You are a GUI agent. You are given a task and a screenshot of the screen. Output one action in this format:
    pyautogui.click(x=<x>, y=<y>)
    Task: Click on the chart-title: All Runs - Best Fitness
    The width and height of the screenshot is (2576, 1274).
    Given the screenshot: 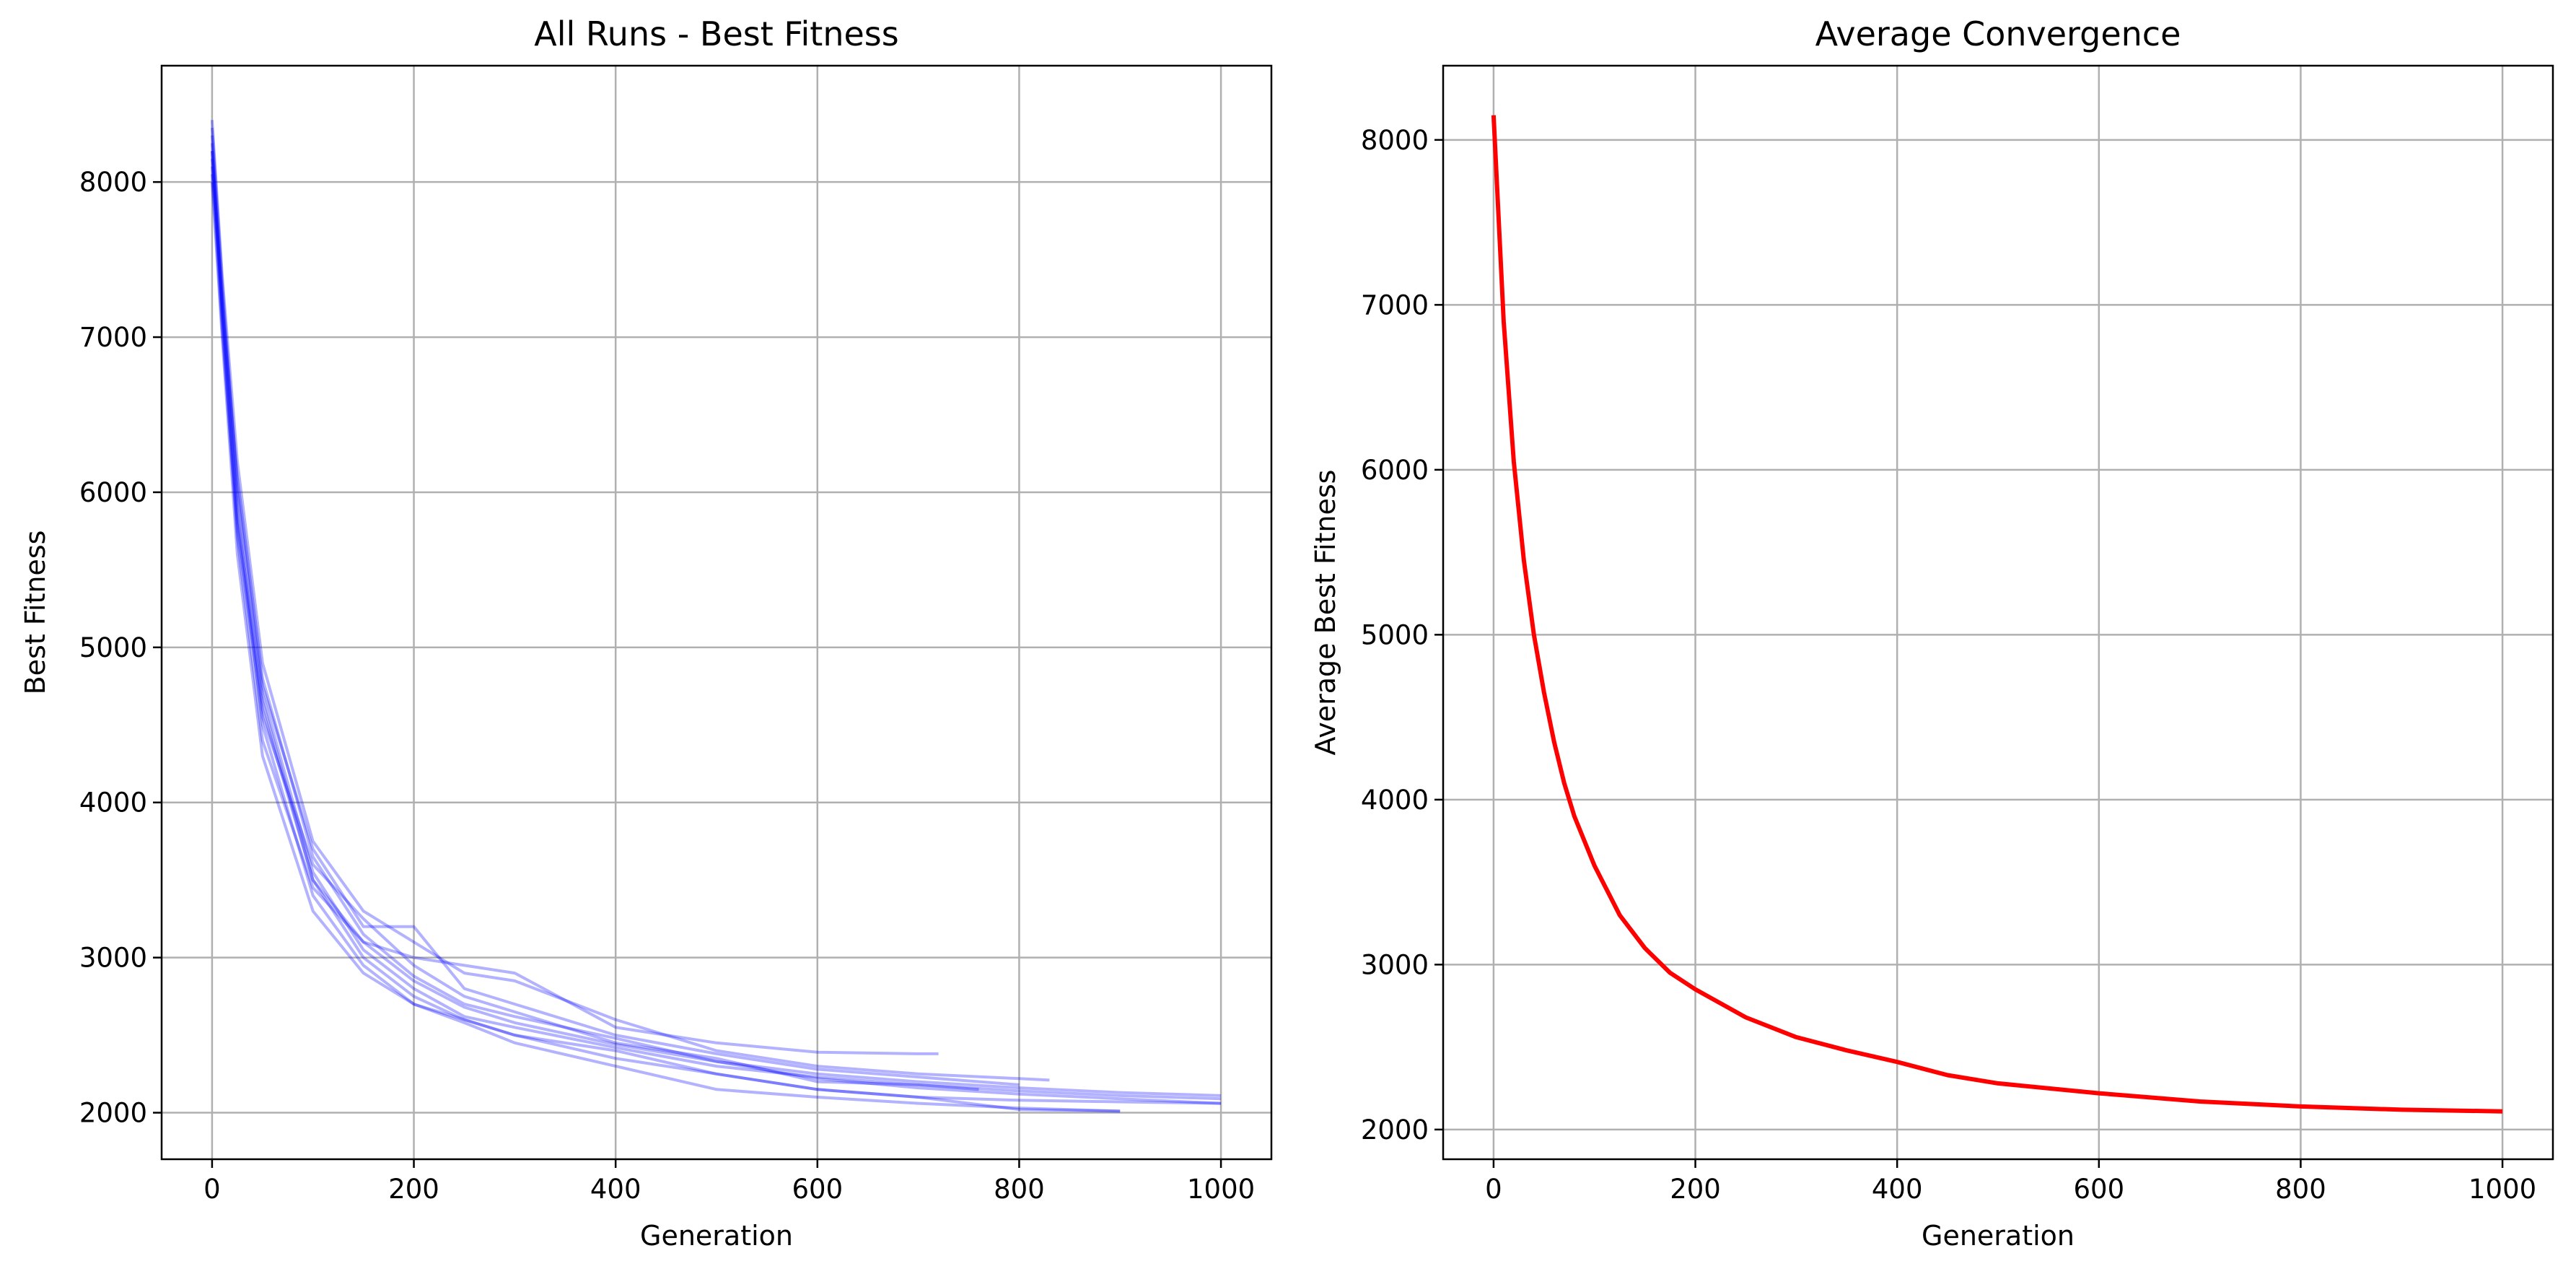 What is the action you would take?
    pyautogui.click(x=716, y=33)
    